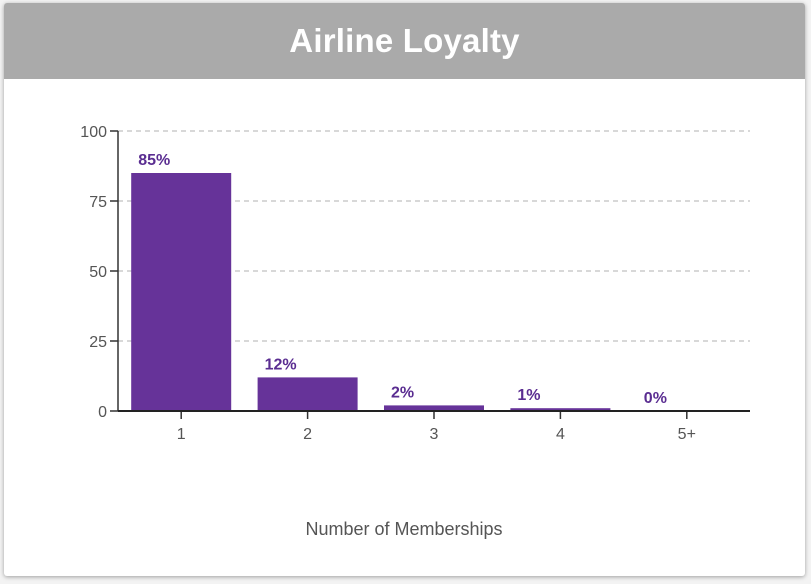 The height and width of the screenshot is (584, 811). I want to click on y-tick-label: 0, so click(102, 412).